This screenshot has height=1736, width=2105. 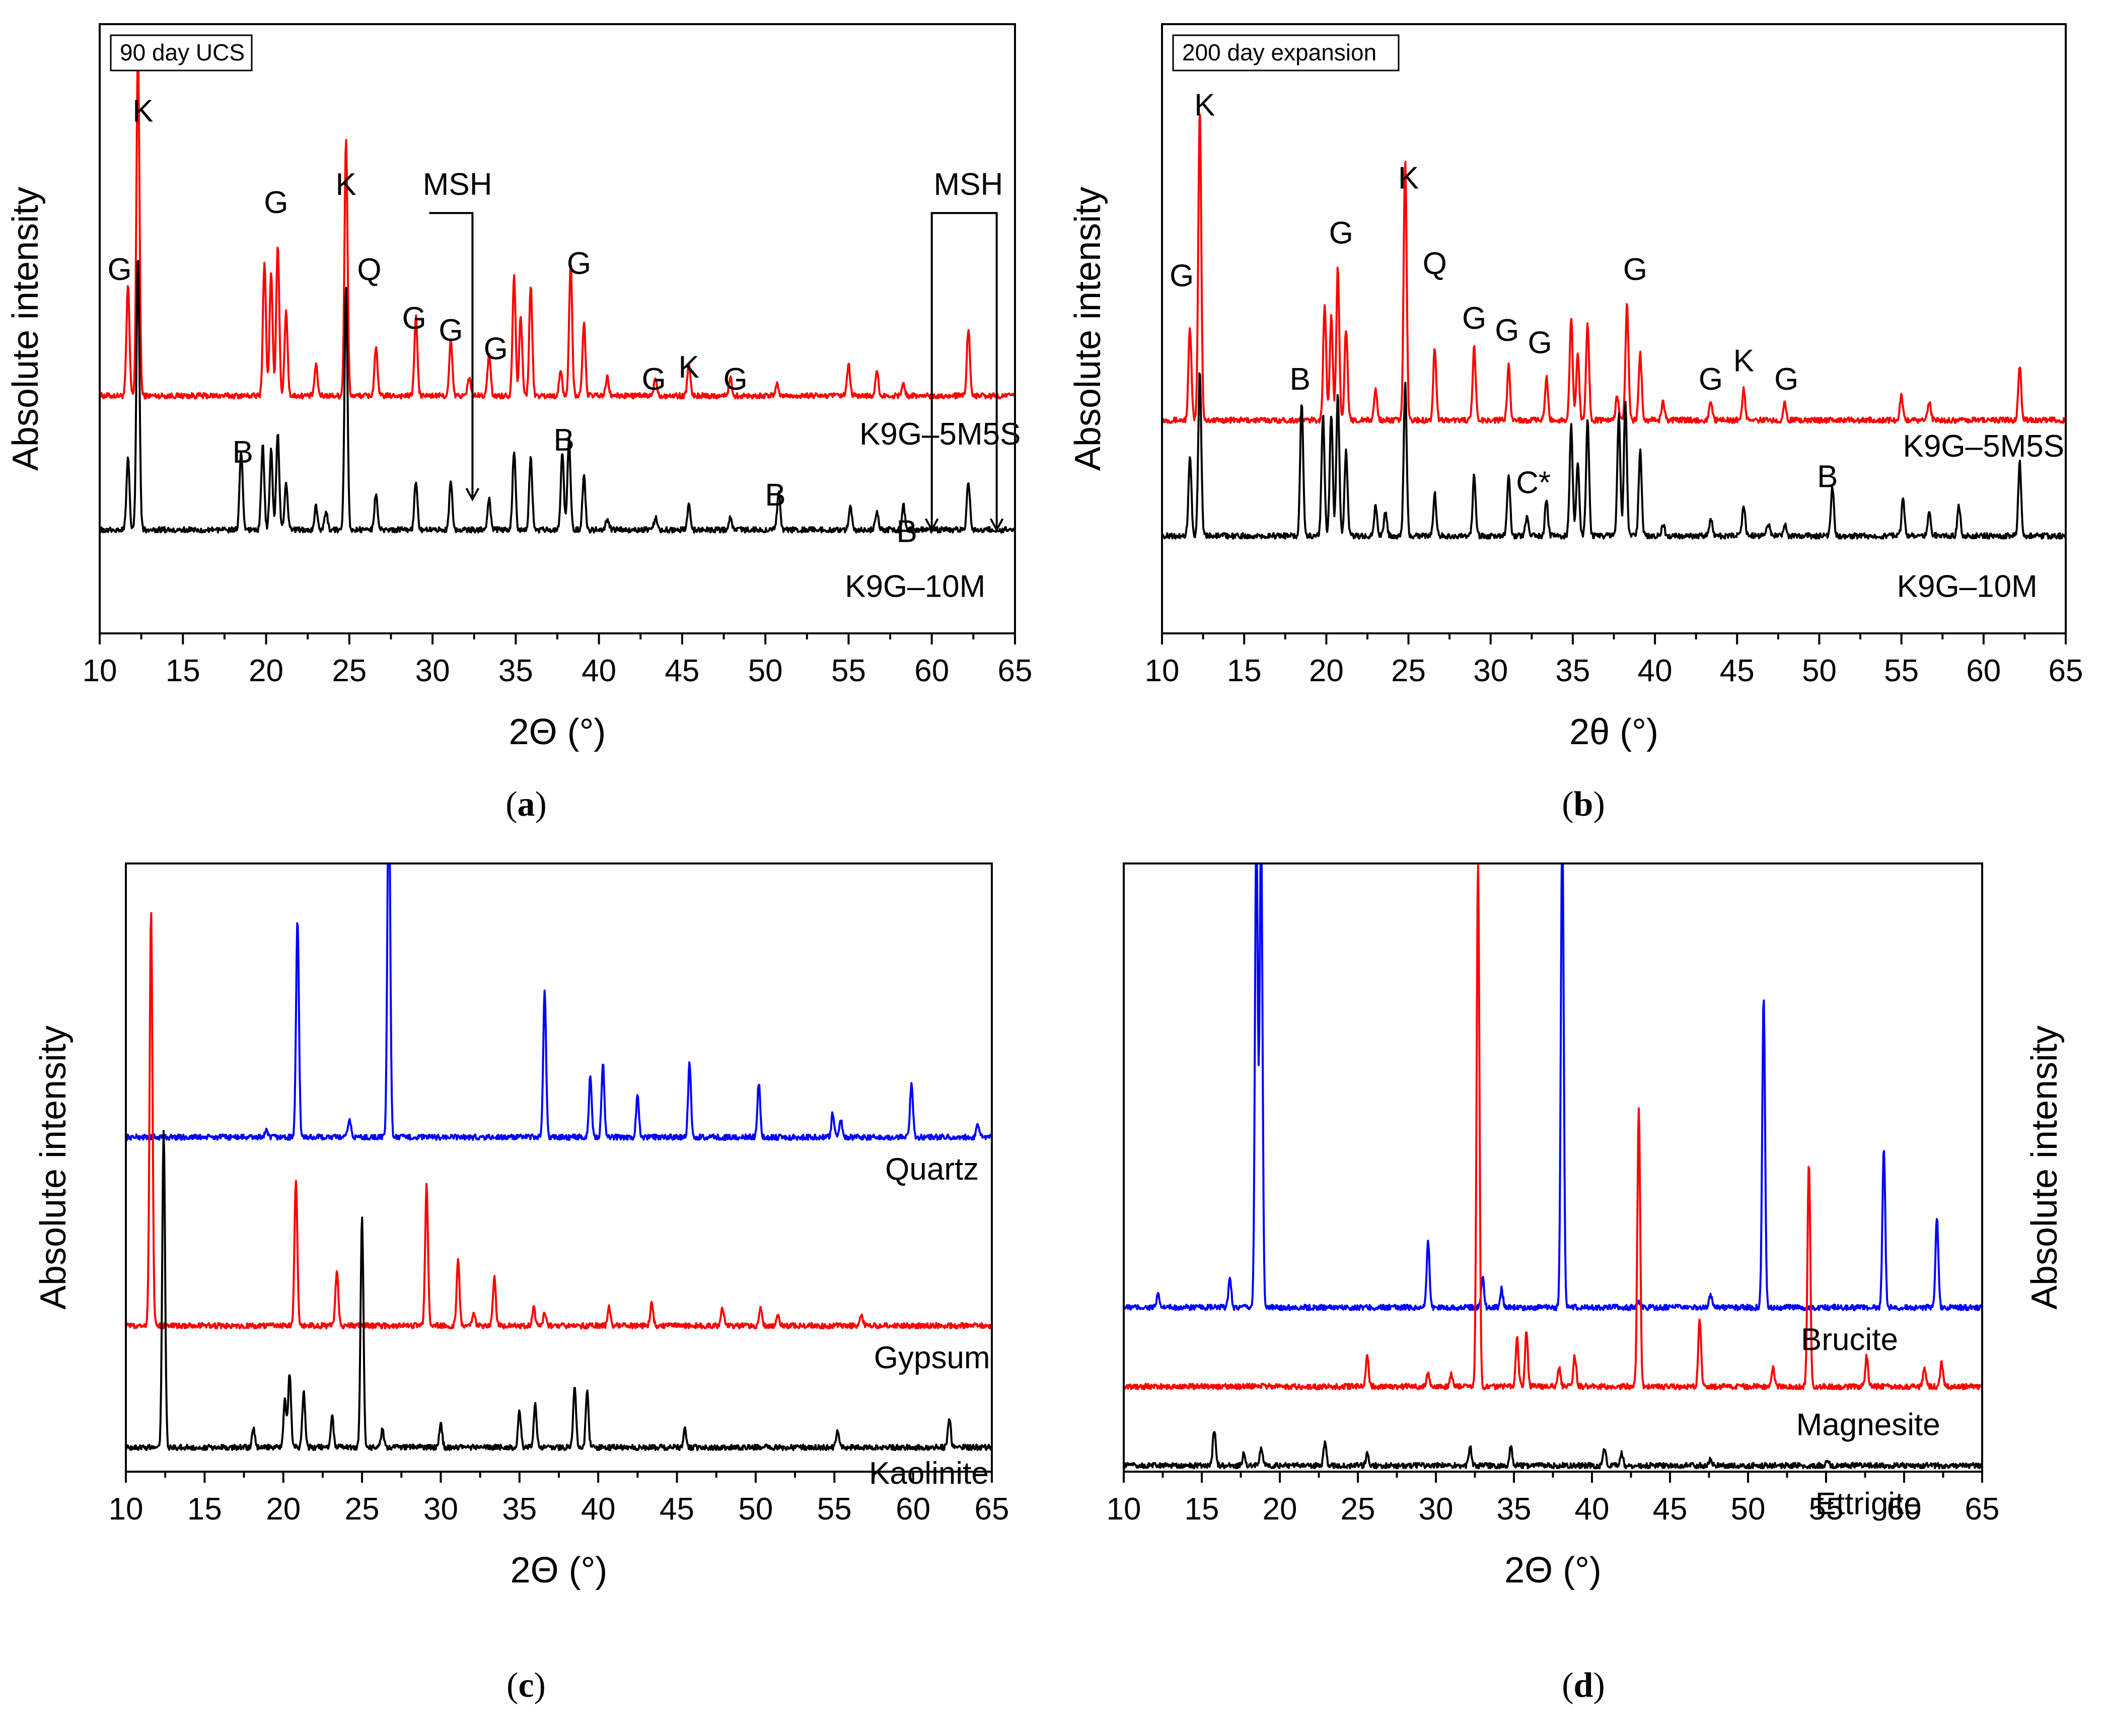 I want to click on x-axis-label: 2θ (°), so click(x=1613, y=732).